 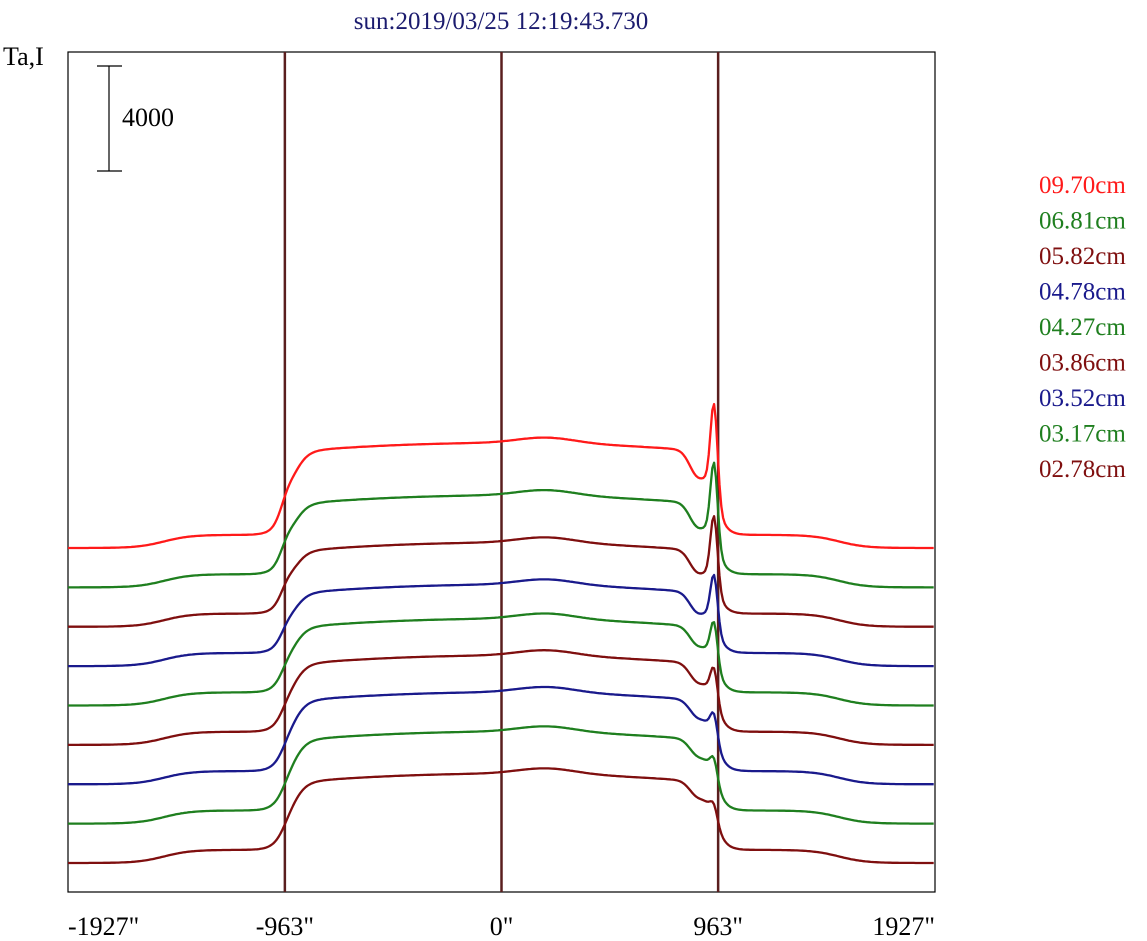 I want to click on legend-entry-04.27cm: 04.27cm, so click(x=1082, y=327).